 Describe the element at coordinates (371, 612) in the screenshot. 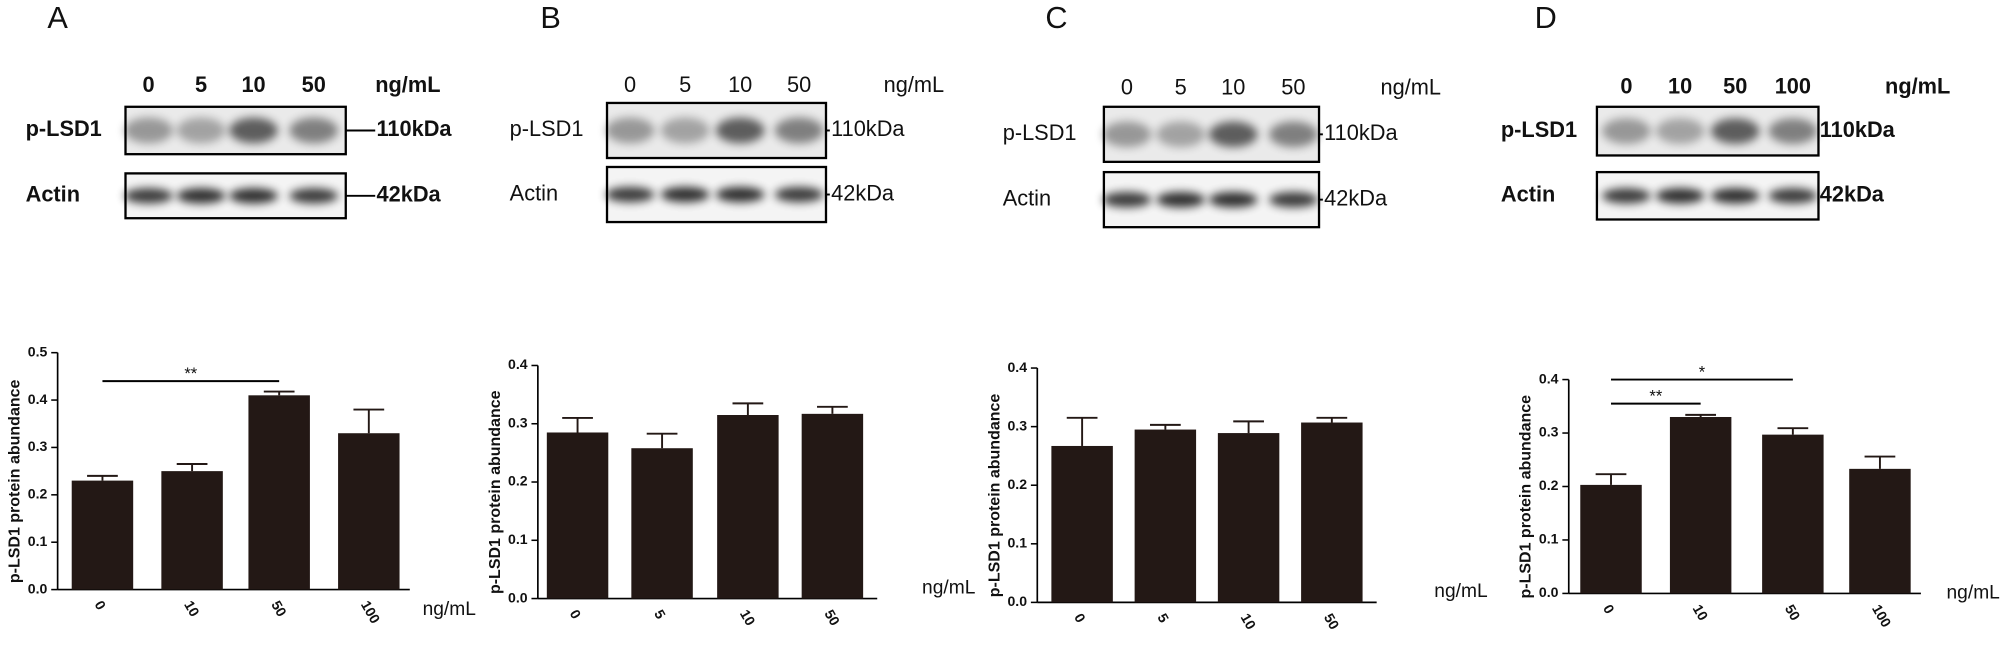

I see `x-tick-label: 100` at that location.